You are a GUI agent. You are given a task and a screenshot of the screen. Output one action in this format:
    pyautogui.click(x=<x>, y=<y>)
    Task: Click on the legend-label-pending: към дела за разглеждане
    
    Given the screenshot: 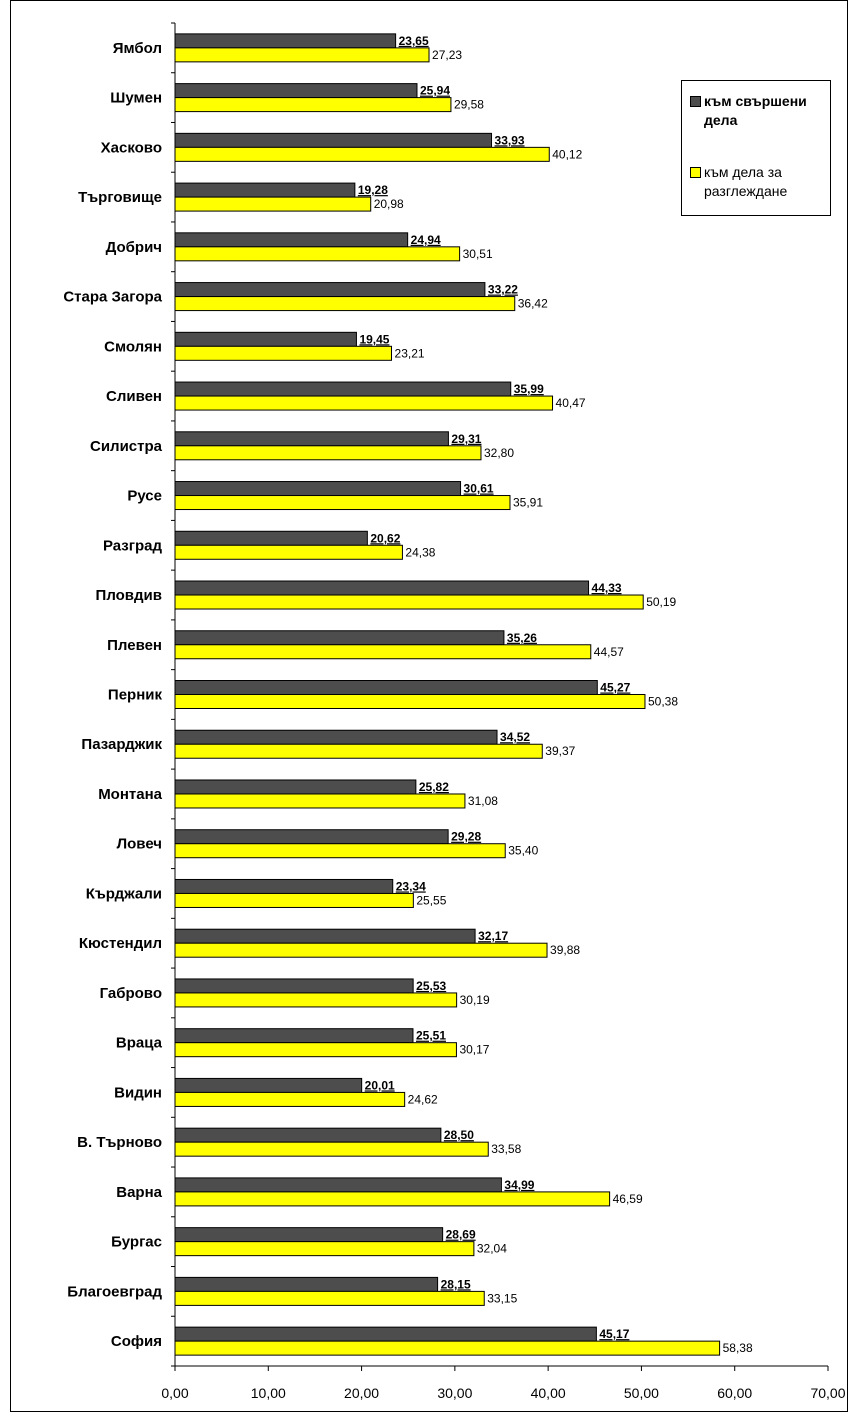 What is the action you would take?
    pyautogui.click(x=746, y=181)
    